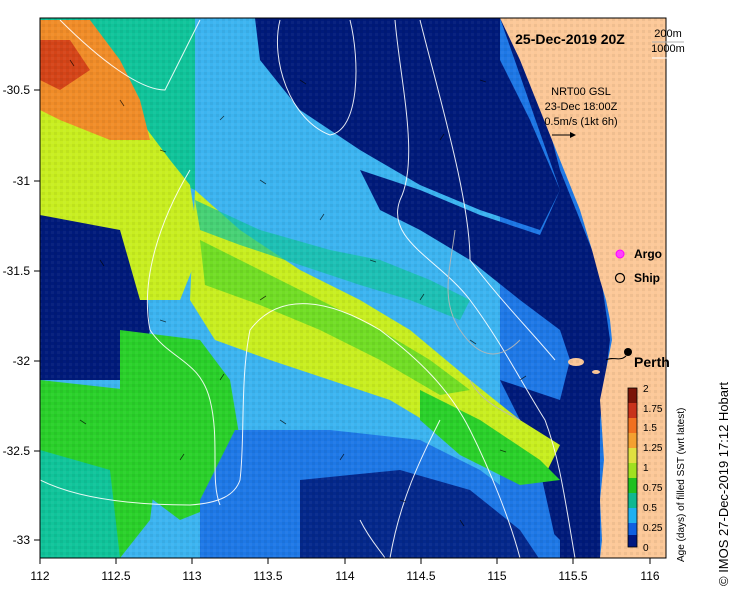 The width and height of the screenshot is (739, 592). Describe the element at coordinates (650, 428) in the screenshot. I see `colorbar-tick: 1.5` at that location.